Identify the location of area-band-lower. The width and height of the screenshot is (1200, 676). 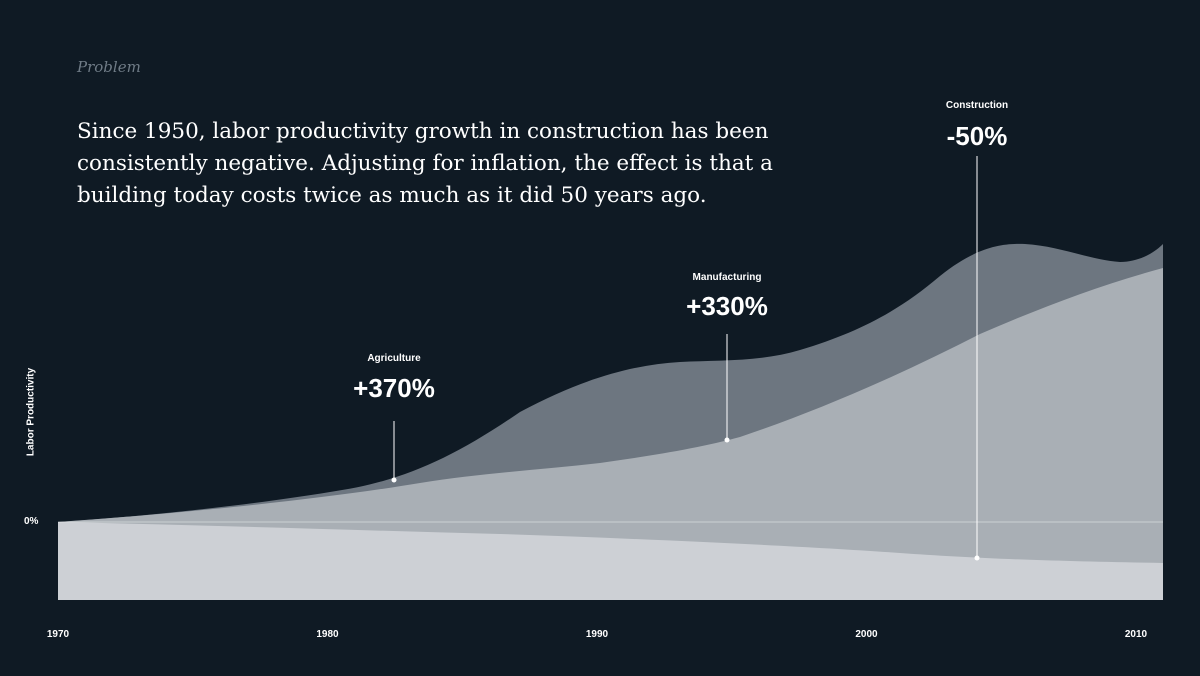
(610, 561).